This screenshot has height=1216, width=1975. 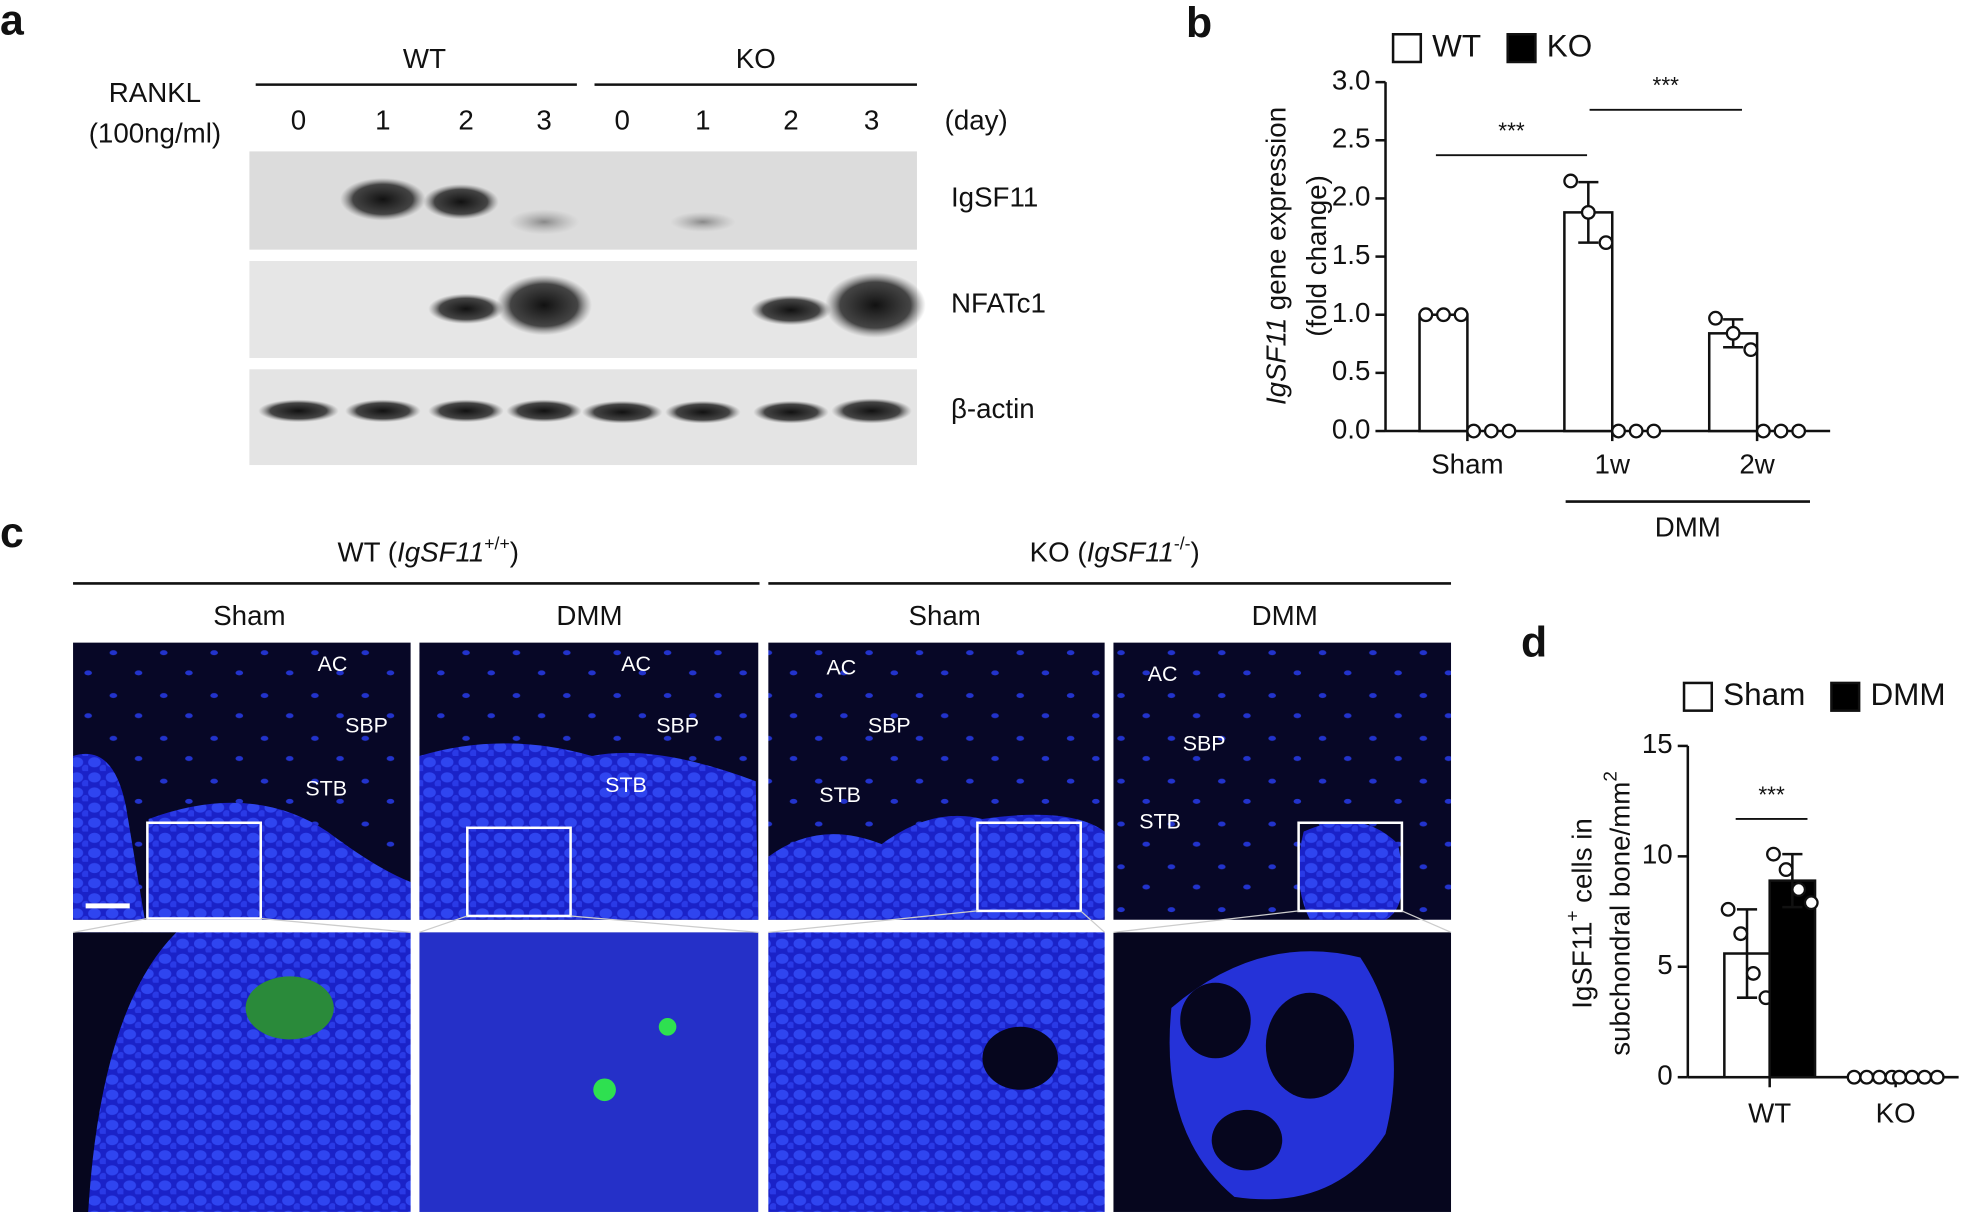 I want to click on y-axis-label: IgSF11+ cells in, so click(x=1580, y=913).